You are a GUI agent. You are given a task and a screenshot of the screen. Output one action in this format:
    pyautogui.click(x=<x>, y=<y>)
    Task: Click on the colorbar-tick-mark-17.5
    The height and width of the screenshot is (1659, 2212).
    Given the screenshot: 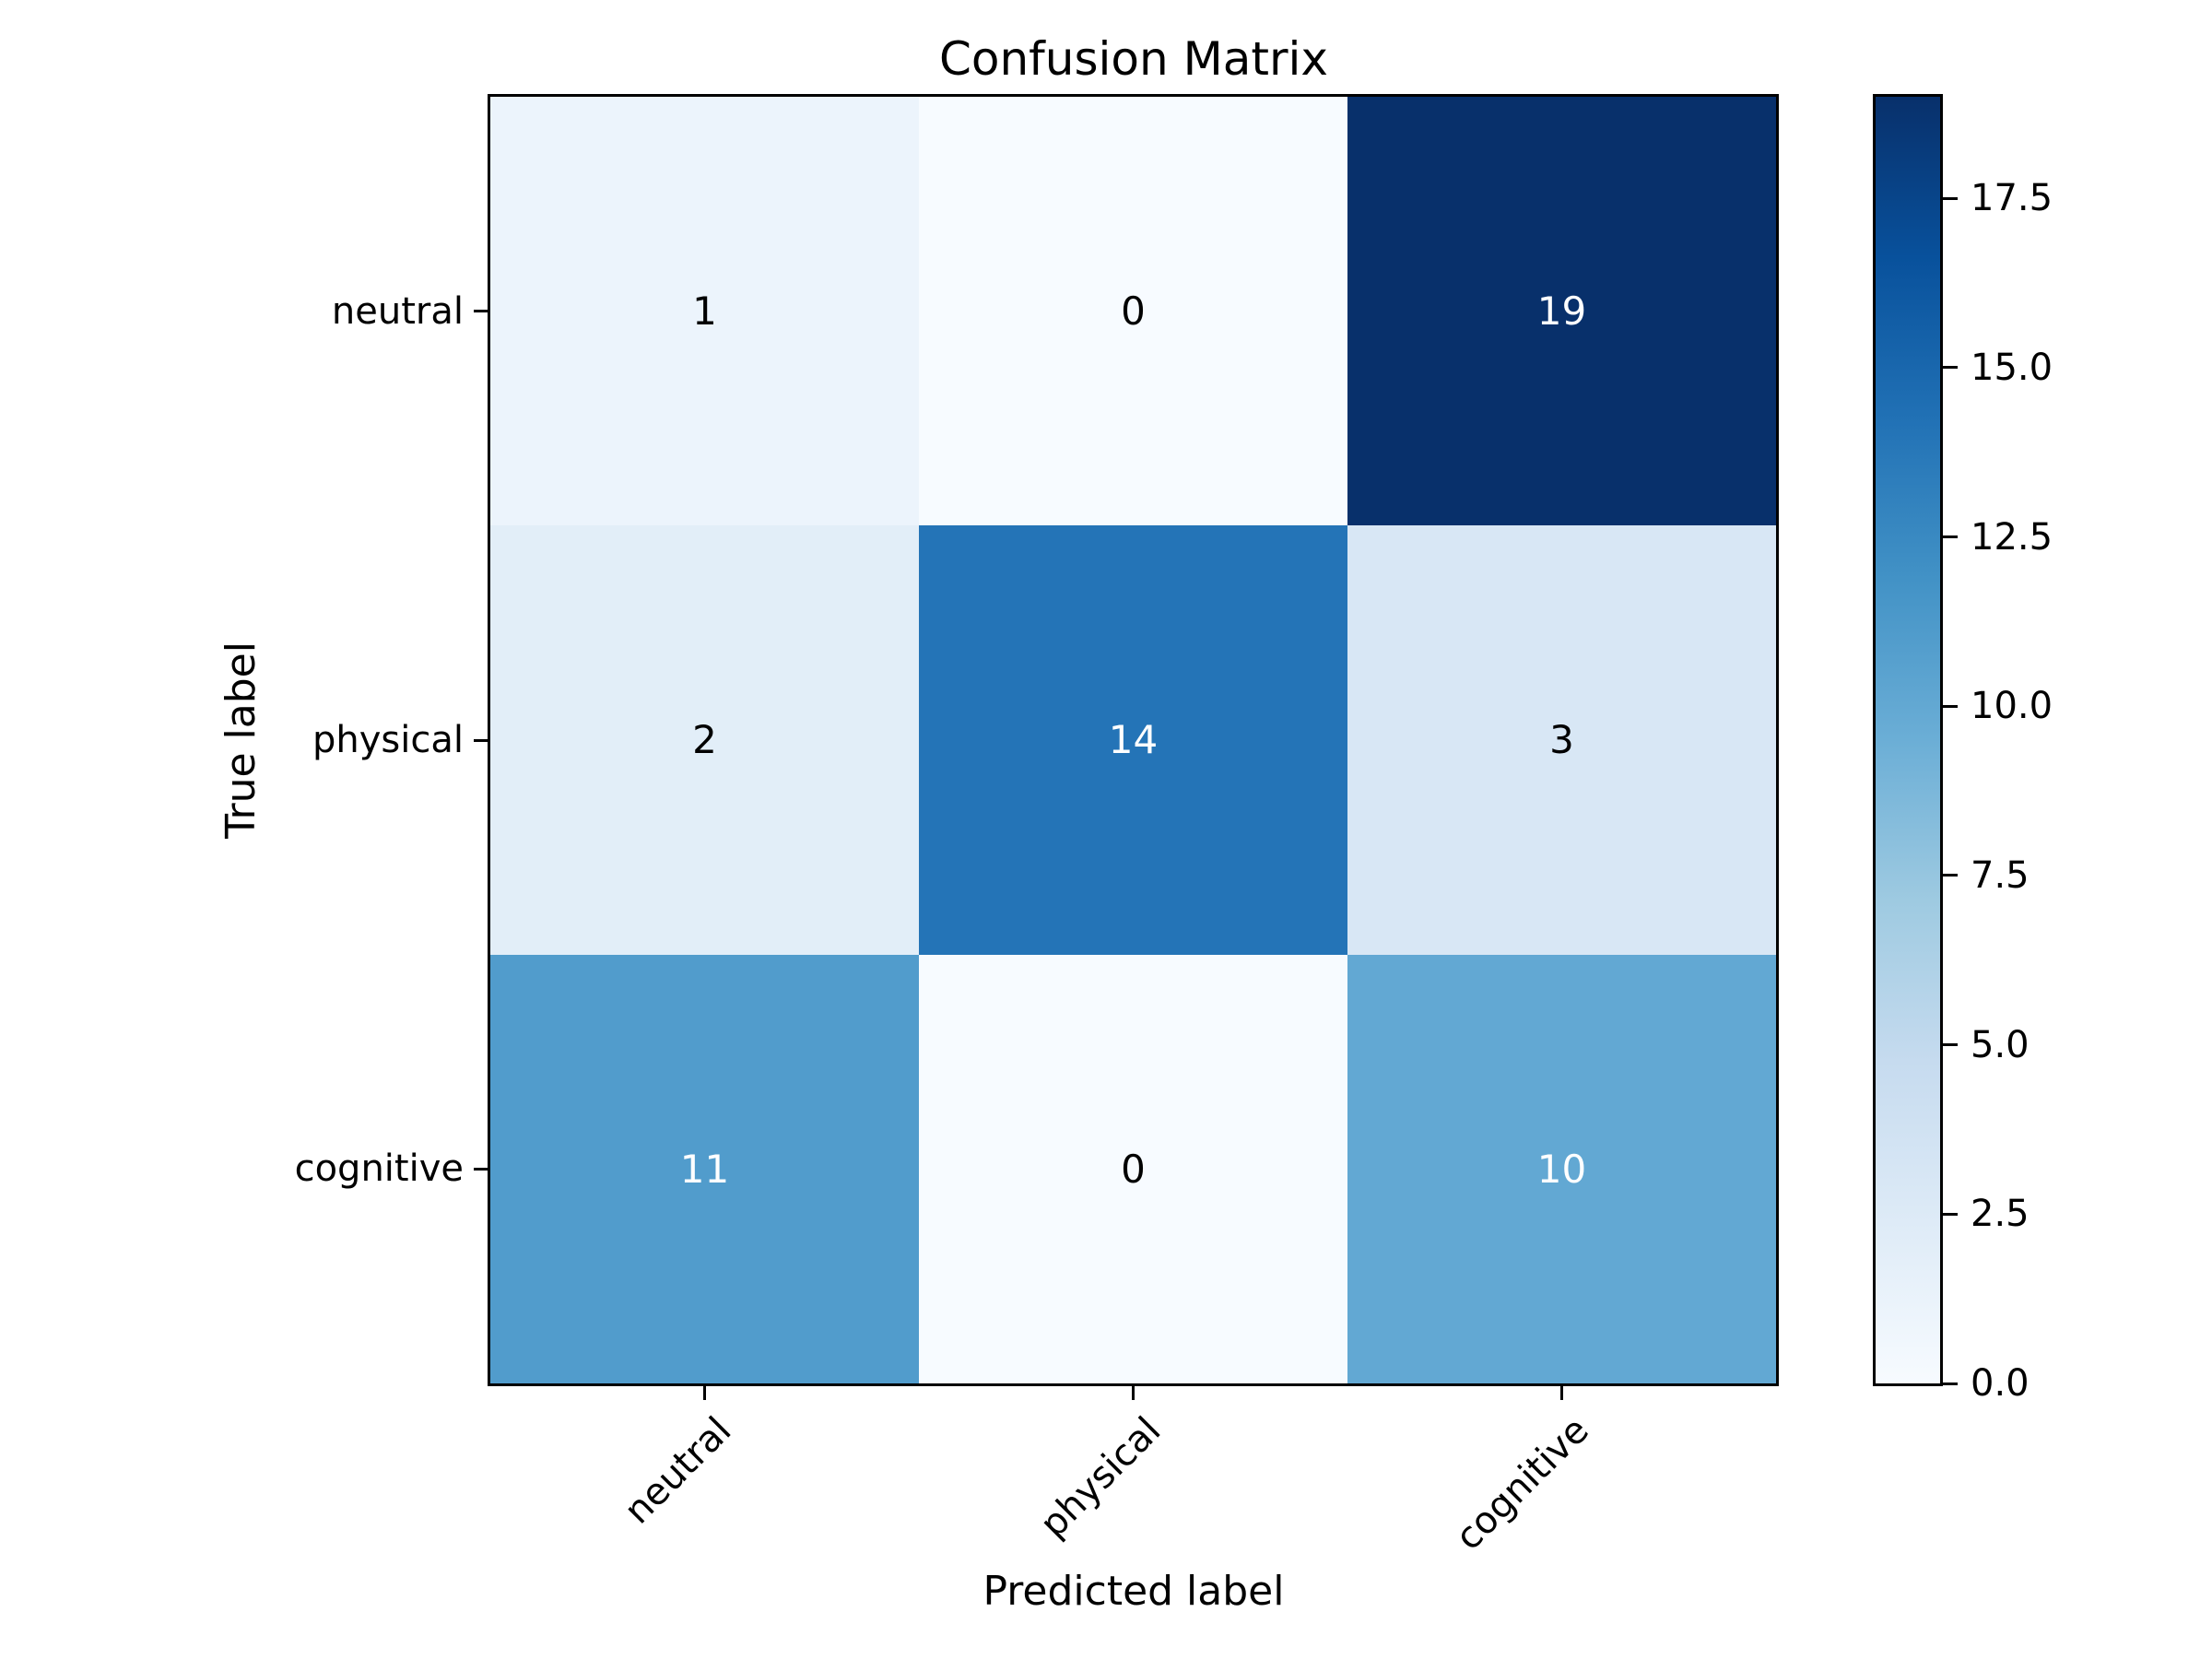 What is the action you would take?
    pyautogui.click(x=1950, y=198)
    